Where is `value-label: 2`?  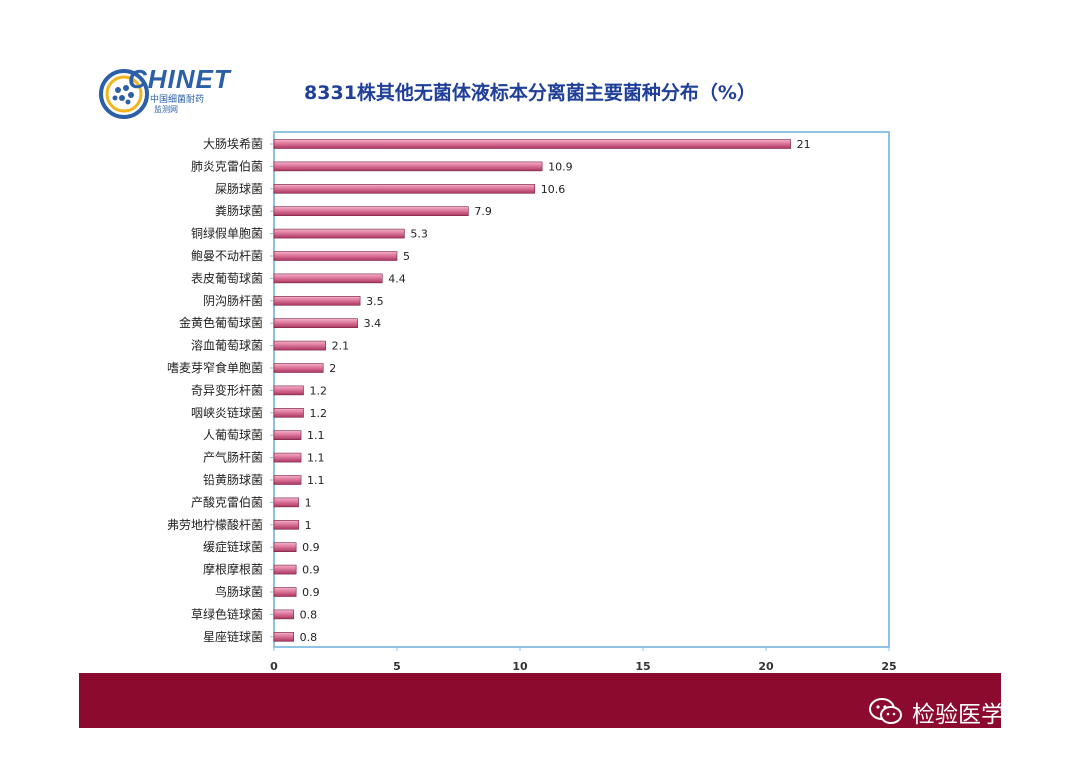
value-label: 2 is located at coordinates (332, 368).